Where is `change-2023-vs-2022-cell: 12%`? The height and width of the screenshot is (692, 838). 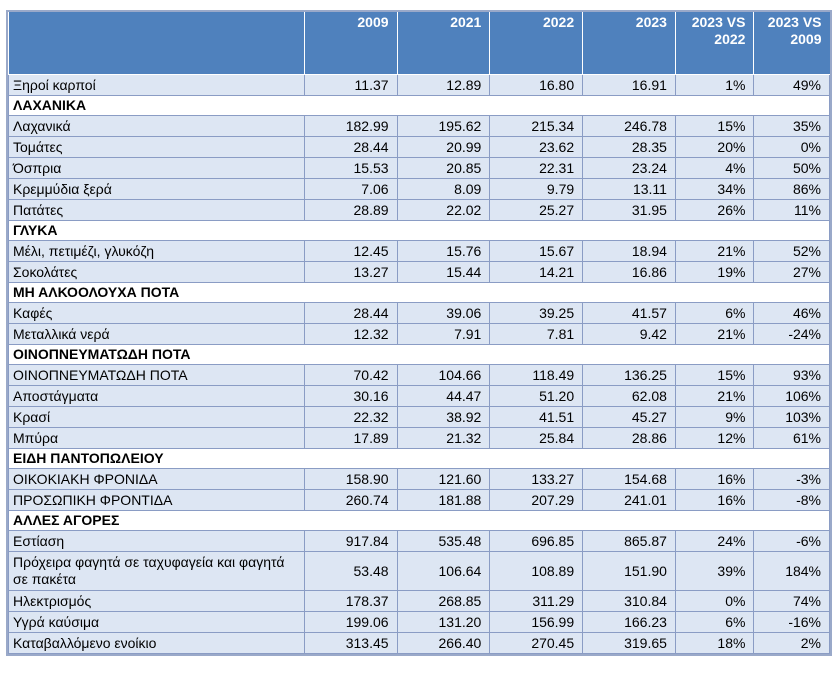
change-2023-vs-2022-cell: 12% is located at coordinates (714, 438).